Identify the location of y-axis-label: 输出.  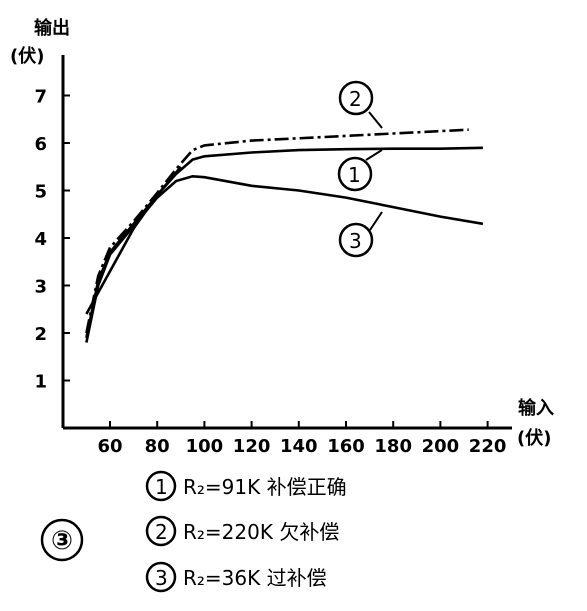
(52, 28).